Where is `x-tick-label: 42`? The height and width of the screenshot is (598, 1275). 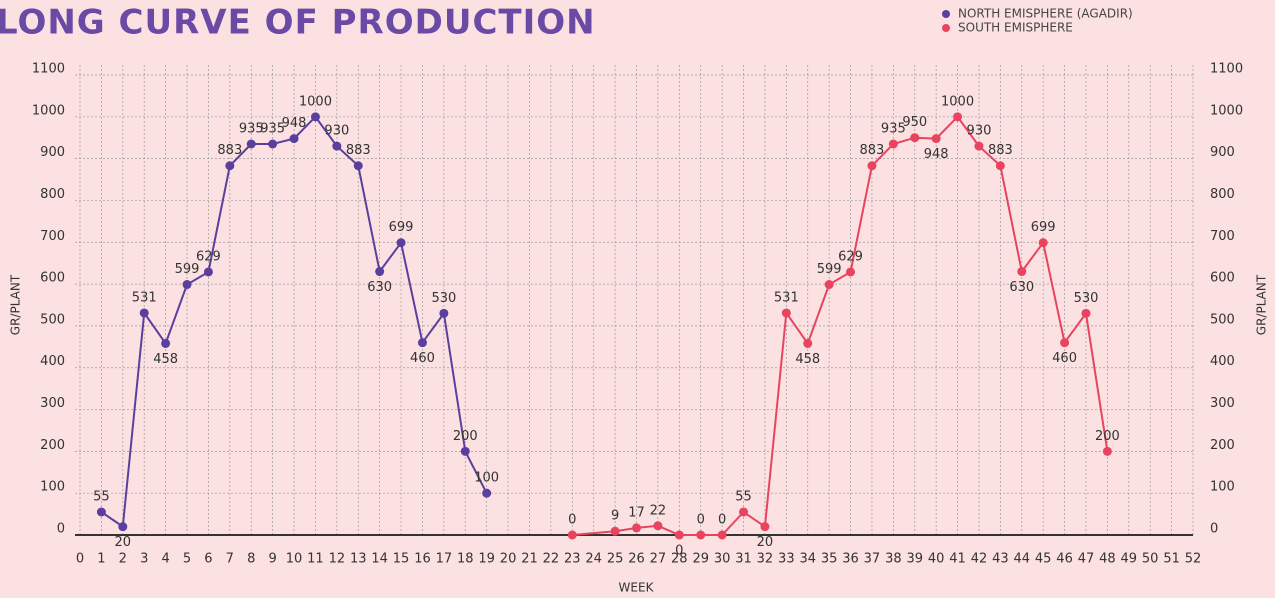
x-tick-label: 42 is located at coordinates (979, 559).